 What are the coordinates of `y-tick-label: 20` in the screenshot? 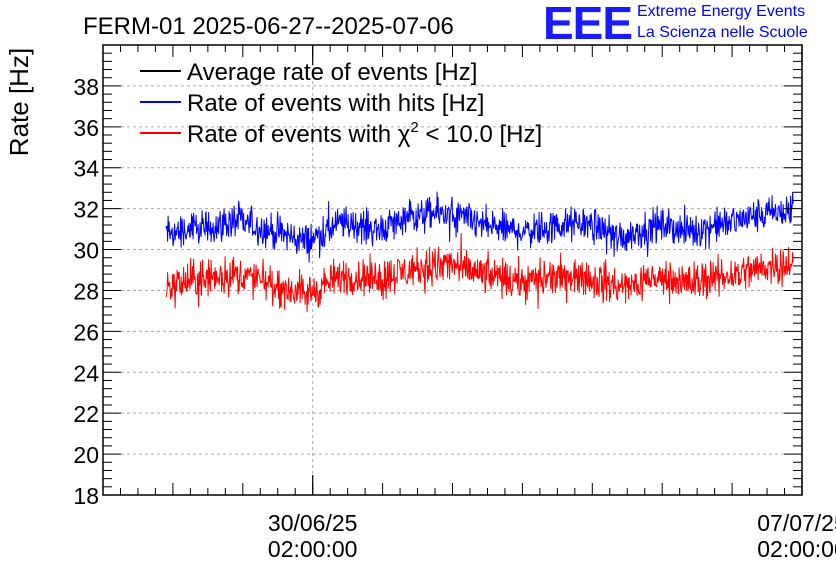 It's located at (86, 455).